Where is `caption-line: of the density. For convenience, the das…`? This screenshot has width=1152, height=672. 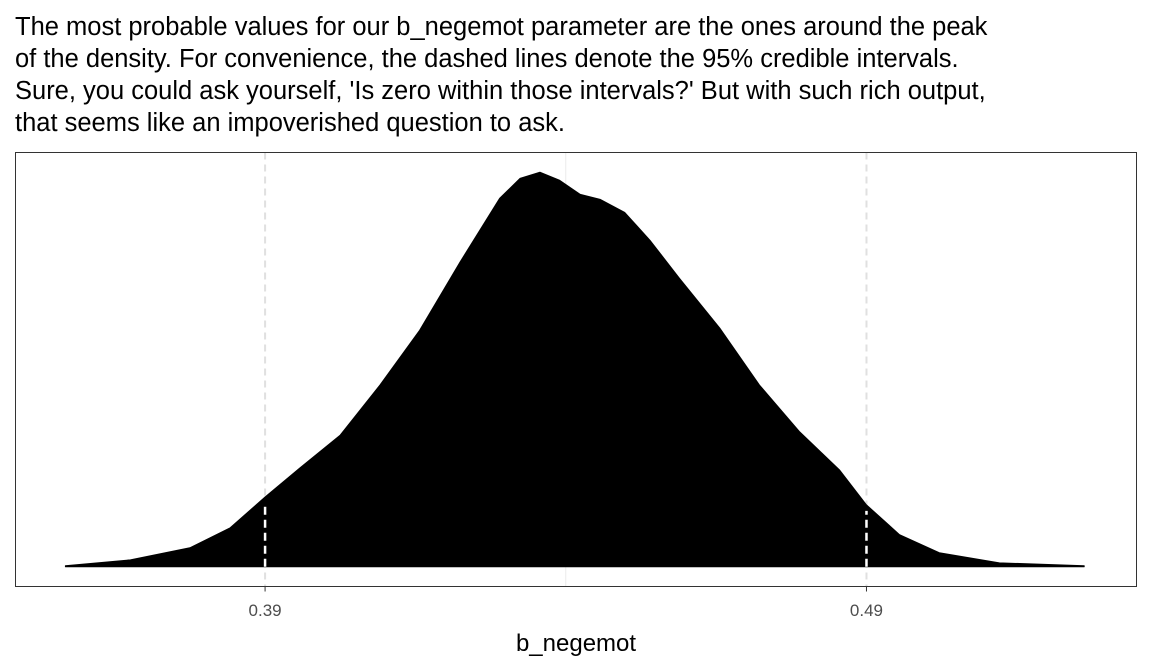
caption-line: of the density. For convenience, the das… is located at coordinates (487, 59).